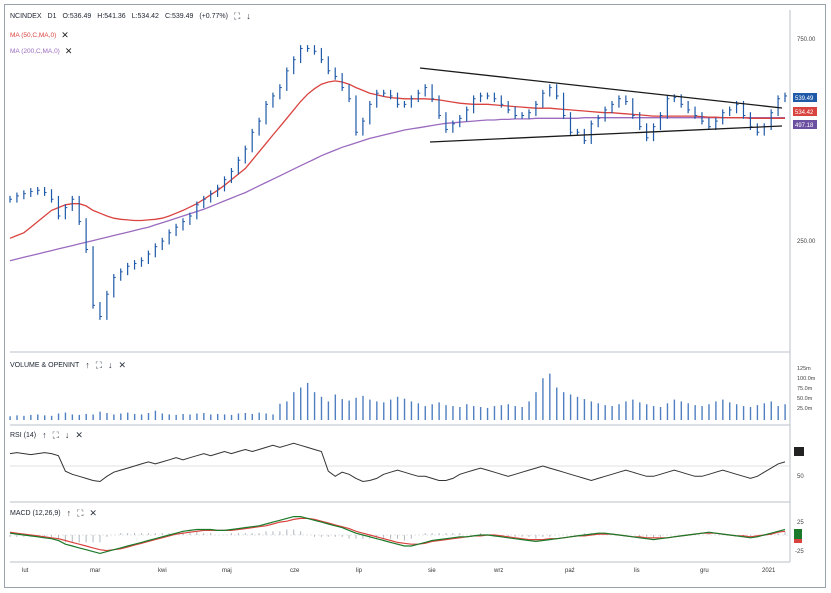 Image resolution: width=831 pixels, height=593 pixels. What do you see at coordinates (498, 571) in the screenshot?
I see `time-axis-label: wrz` at bounding box center [498, 571].